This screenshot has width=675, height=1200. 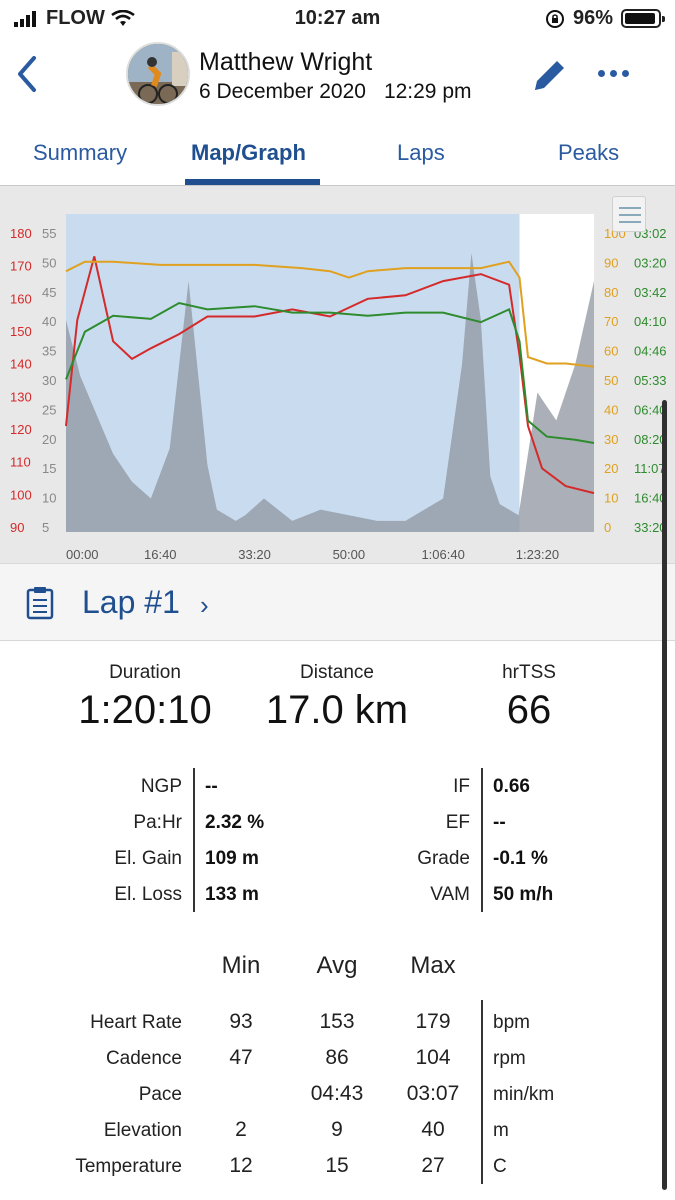 I want to click on cadence-tick-label: 70, so click(x=611, y=321).